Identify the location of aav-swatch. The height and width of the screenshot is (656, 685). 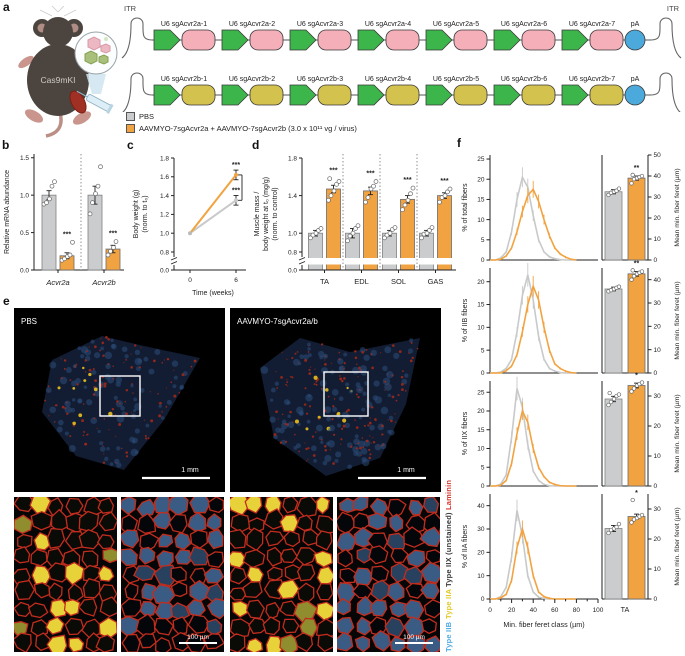
(130, 128).